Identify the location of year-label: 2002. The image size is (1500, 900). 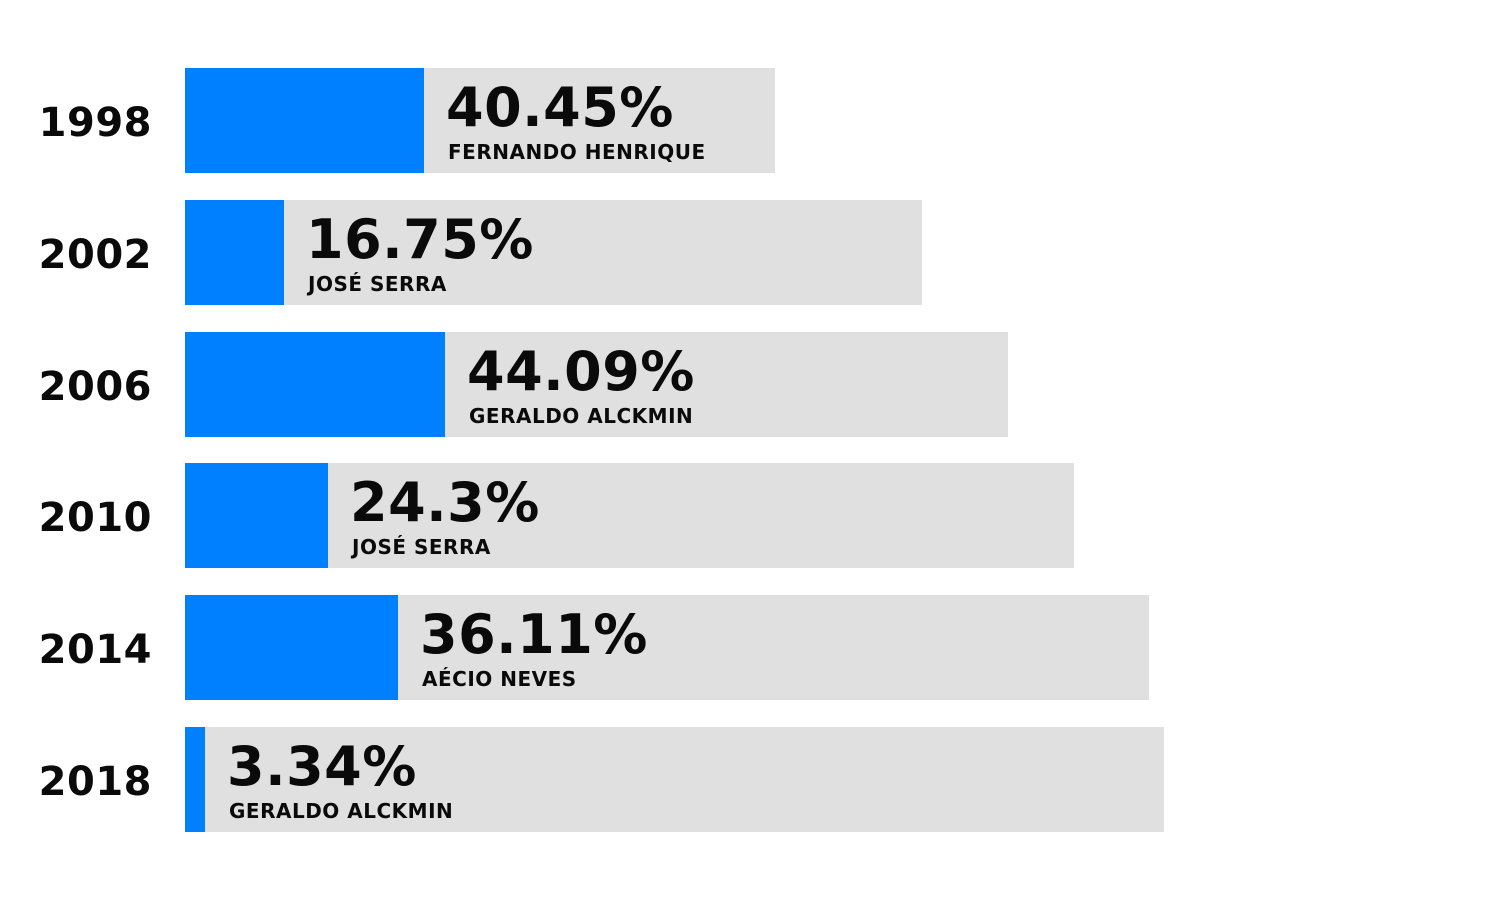
(95, 254).